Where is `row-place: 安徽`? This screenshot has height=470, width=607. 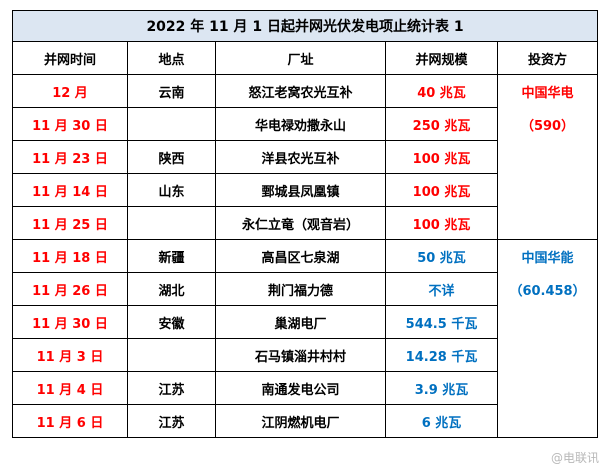 row-place: 安徽 is located at coordinates (171, 322).